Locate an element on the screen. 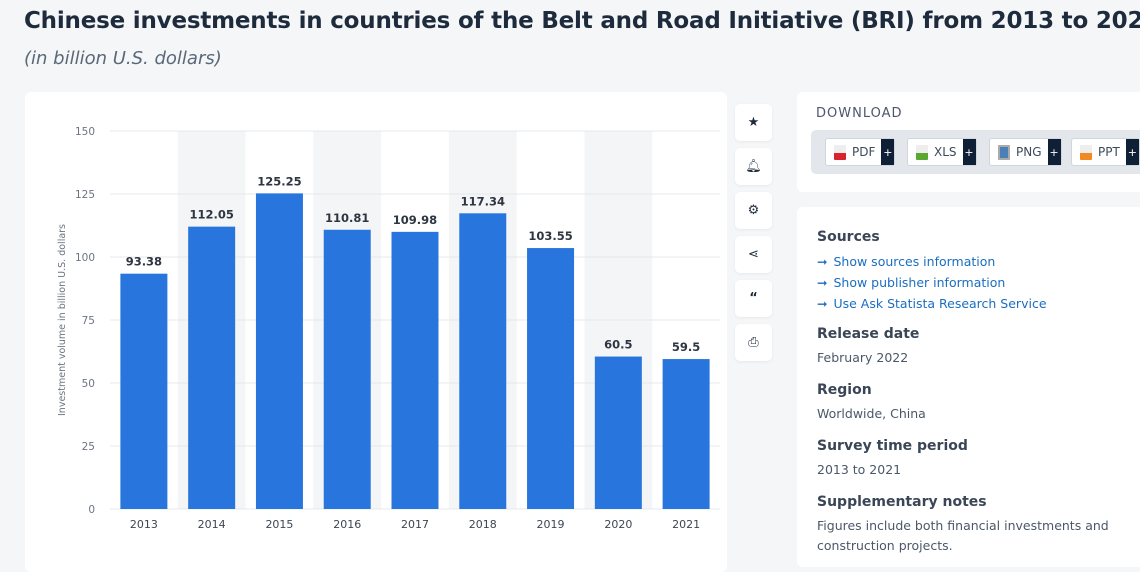 The image size is (1140, 572). x-tick-label: 2016 is located at coordinates (347, 524).